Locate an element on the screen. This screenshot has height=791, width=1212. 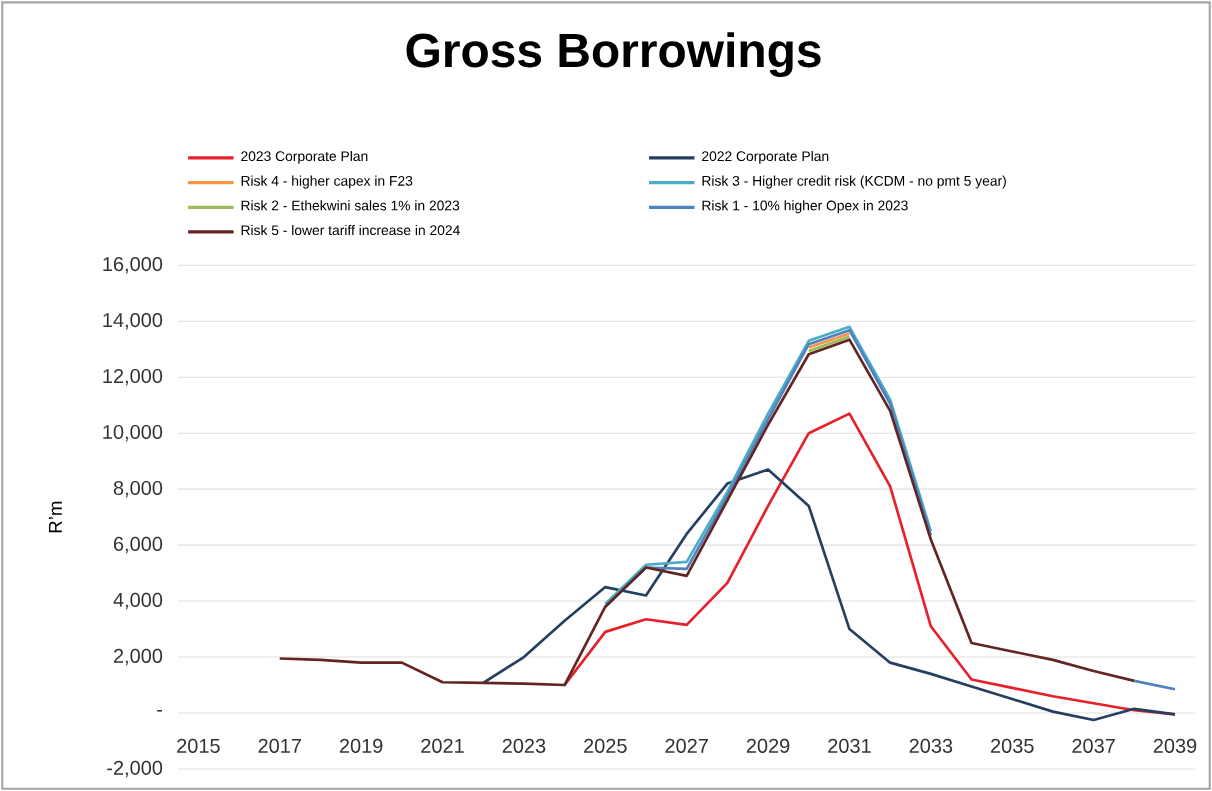
legend-label: Risk 5 - lower tariff increase in 2024 is located at coordinates (350, 230).